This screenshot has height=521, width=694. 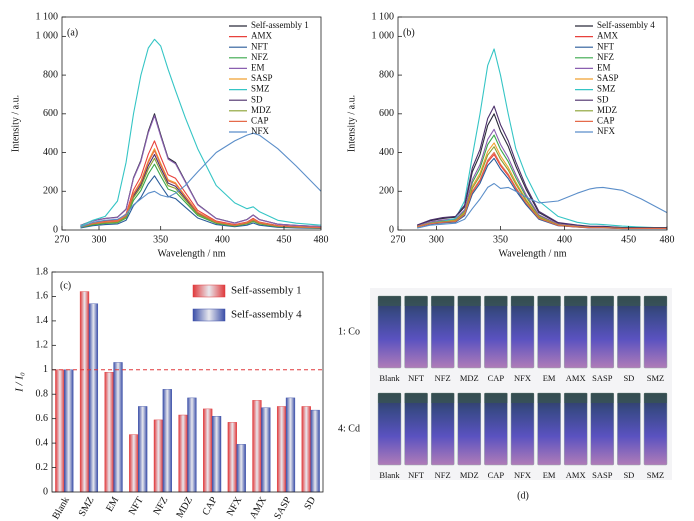 What do you see at coordinates (184, 507) in the screenshot?
I see `x-tick-label: MDZ` at bounding box center [184, 507].